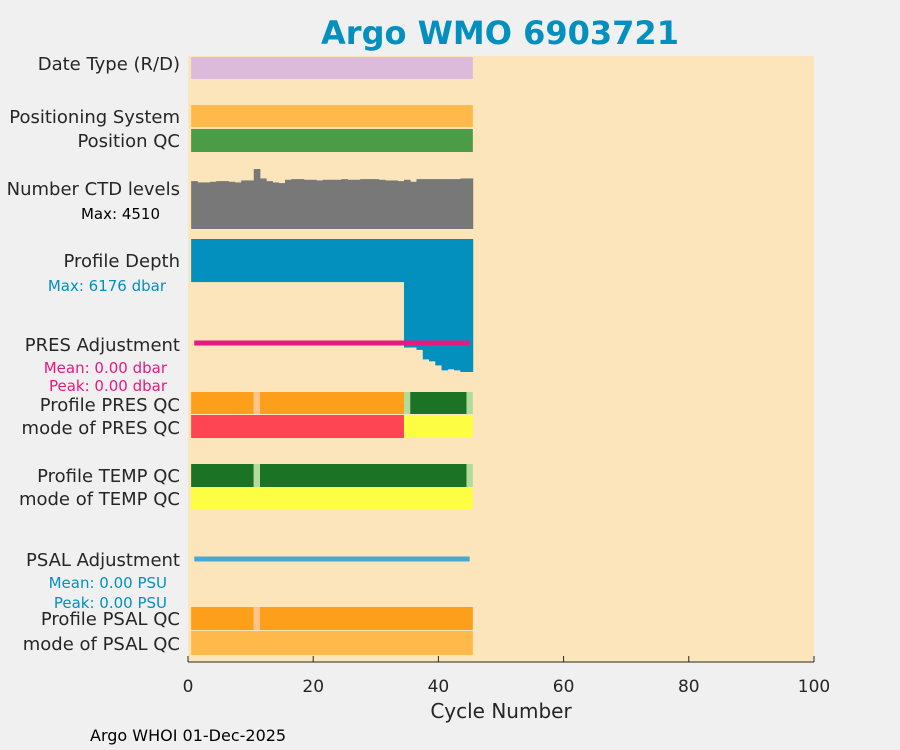 The height and width of the screenshot is (750, 900). I want to click on date-type-bar, so click(332, 68).